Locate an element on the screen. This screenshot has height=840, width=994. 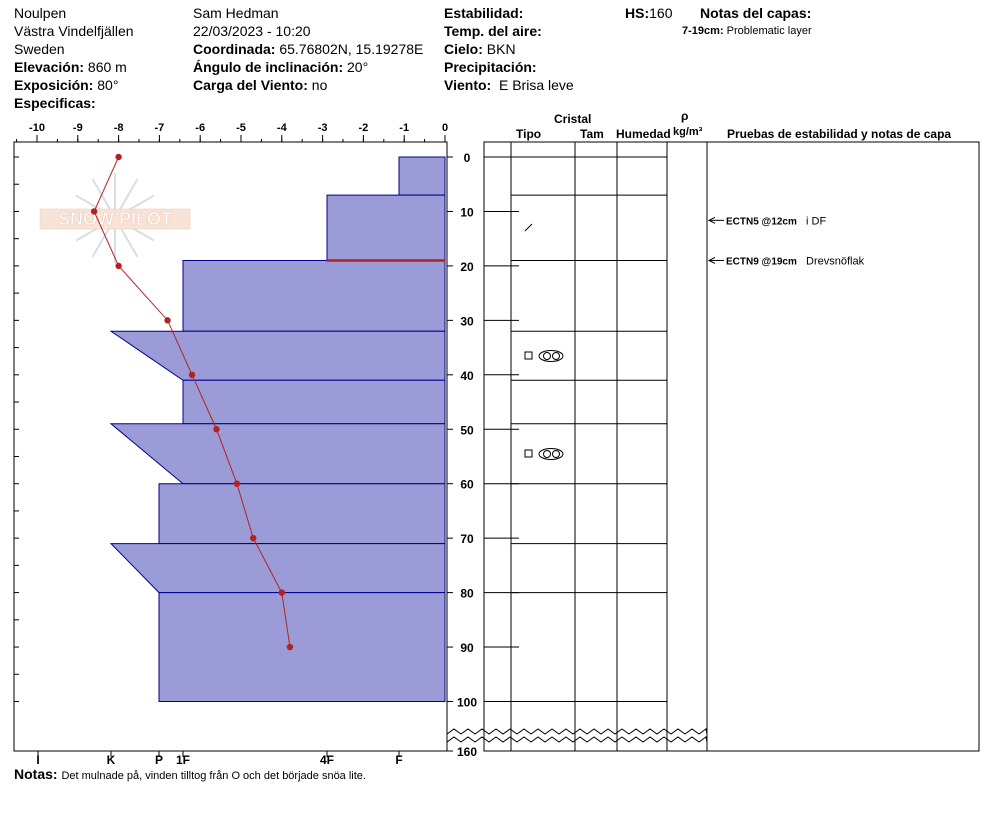
temperature-line is located at coordinates (192, 402).